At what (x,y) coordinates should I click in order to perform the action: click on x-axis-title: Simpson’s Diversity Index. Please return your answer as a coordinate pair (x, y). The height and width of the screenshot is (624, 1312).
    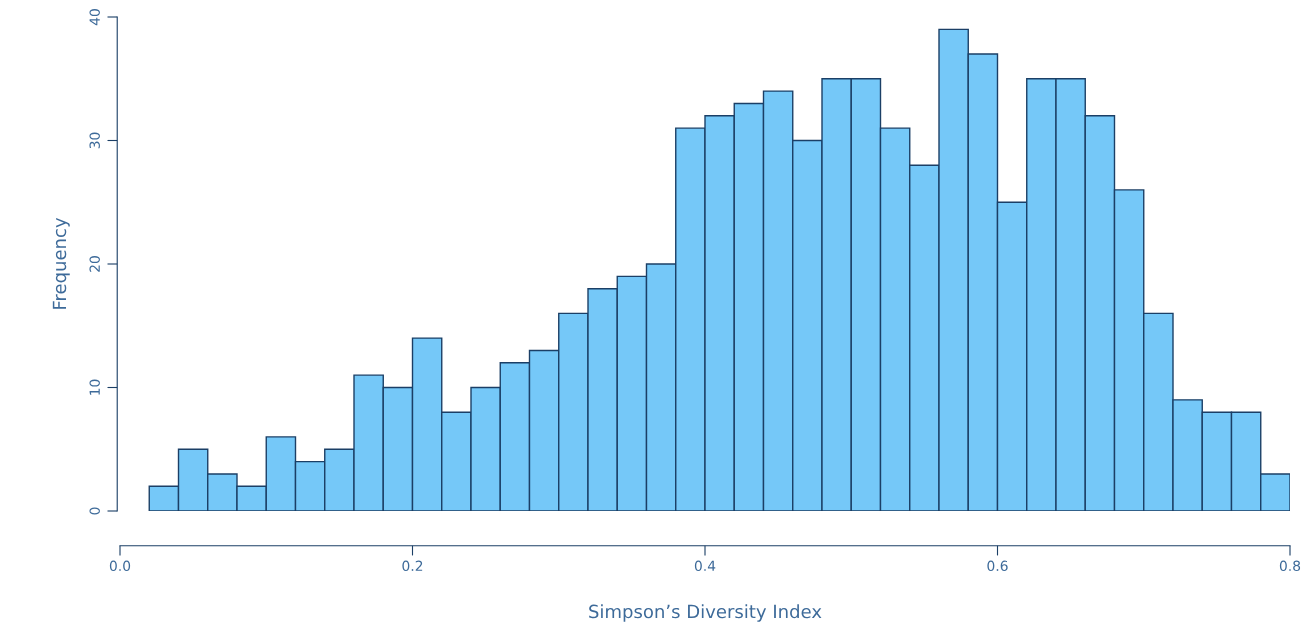
    Looking at the image, I should click on (705, 613).